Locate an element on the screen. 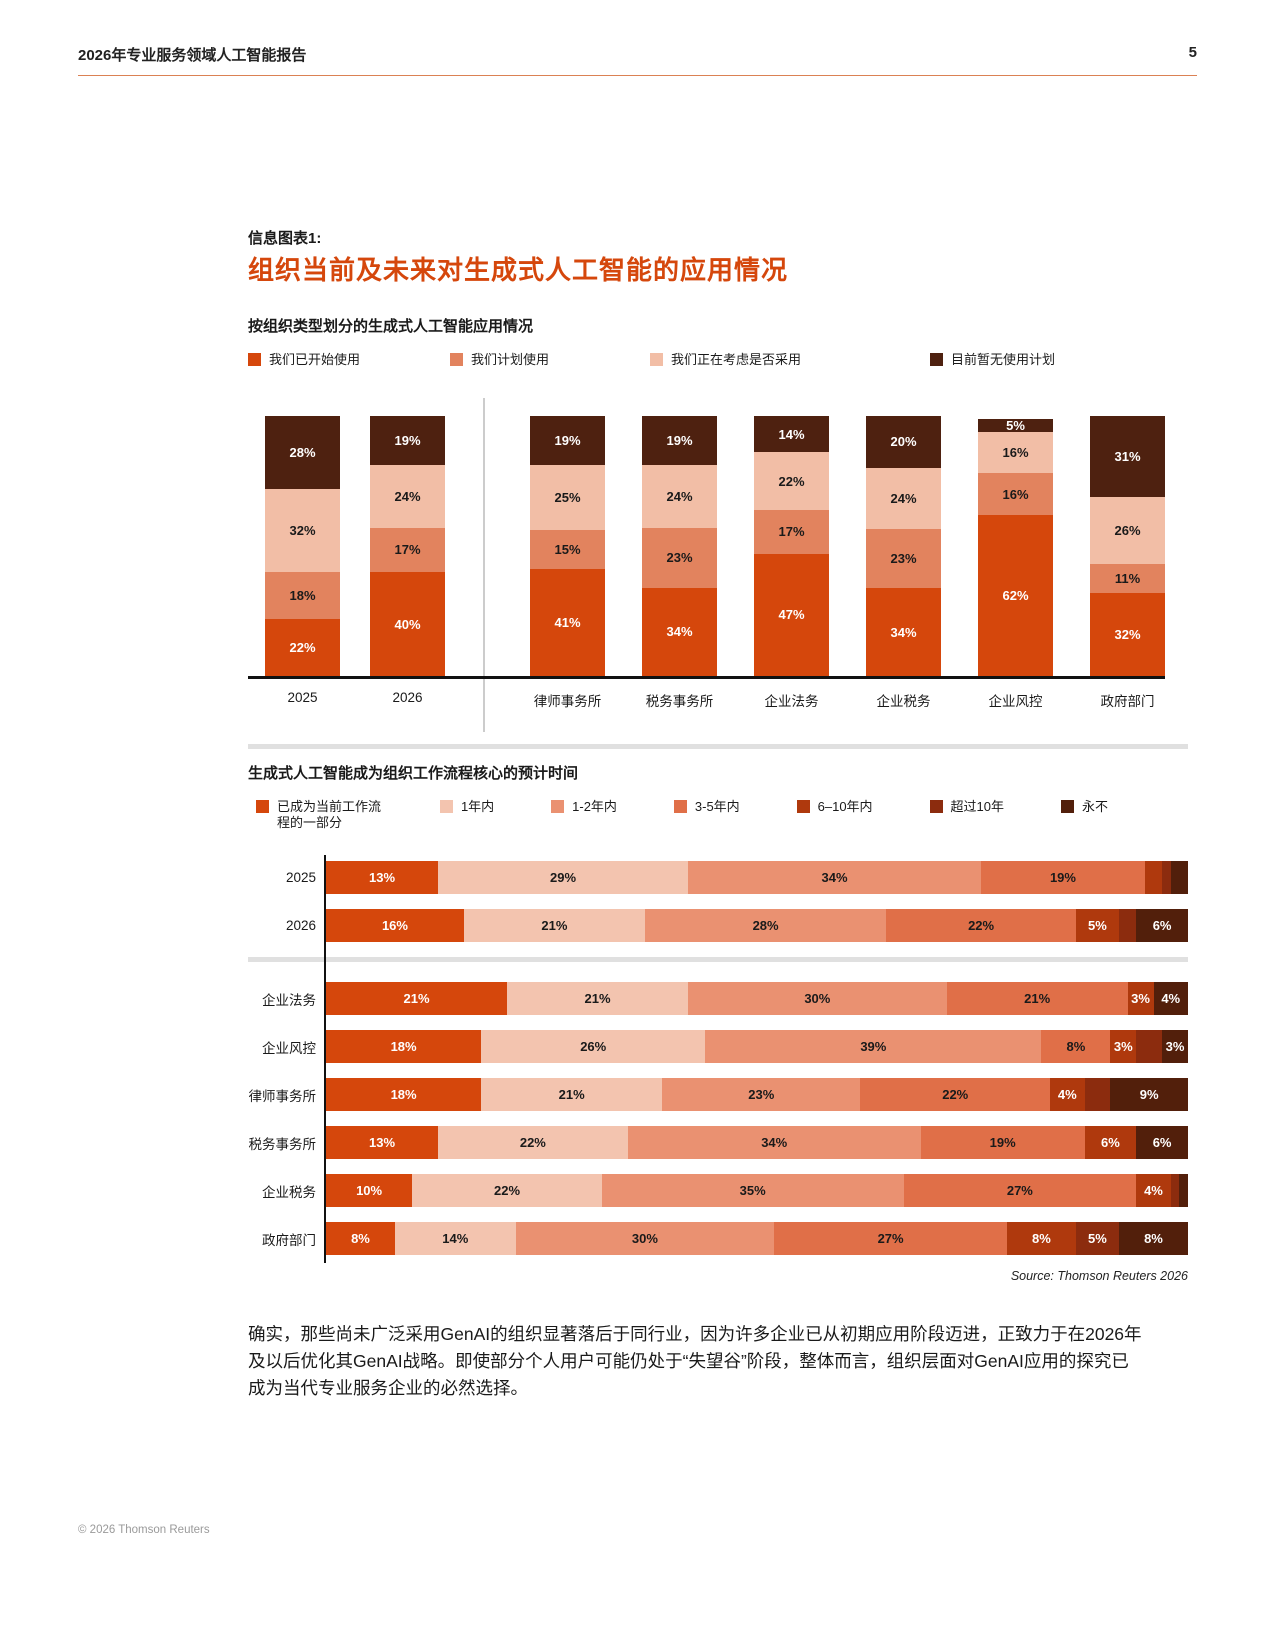 This screenshot has height=1650, width=1275. chart2-row: 企业税务 10% 22% 35% 27% 4% is located at coordinates (718, 1190).